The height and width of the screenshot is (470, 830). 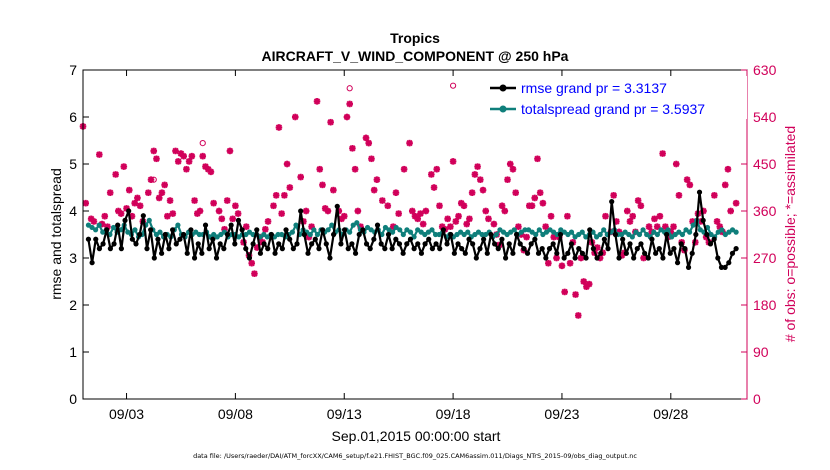 What do you see at coordinates (416, 436) in the screenshot?
I see `x-axis-label: Sep.01,2015 00:00:00 start` at bounding box center [416, 436].